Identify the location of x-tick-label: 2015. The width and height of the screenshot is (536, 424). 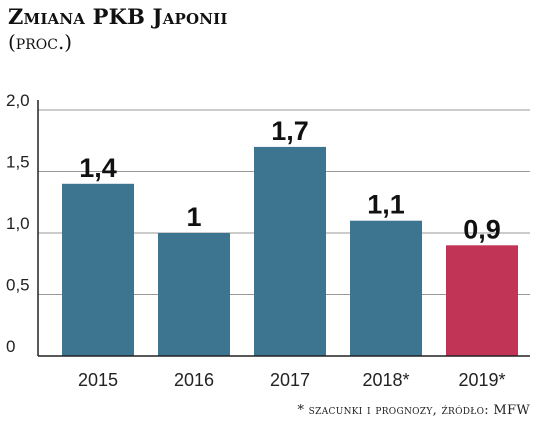
(98, 380).